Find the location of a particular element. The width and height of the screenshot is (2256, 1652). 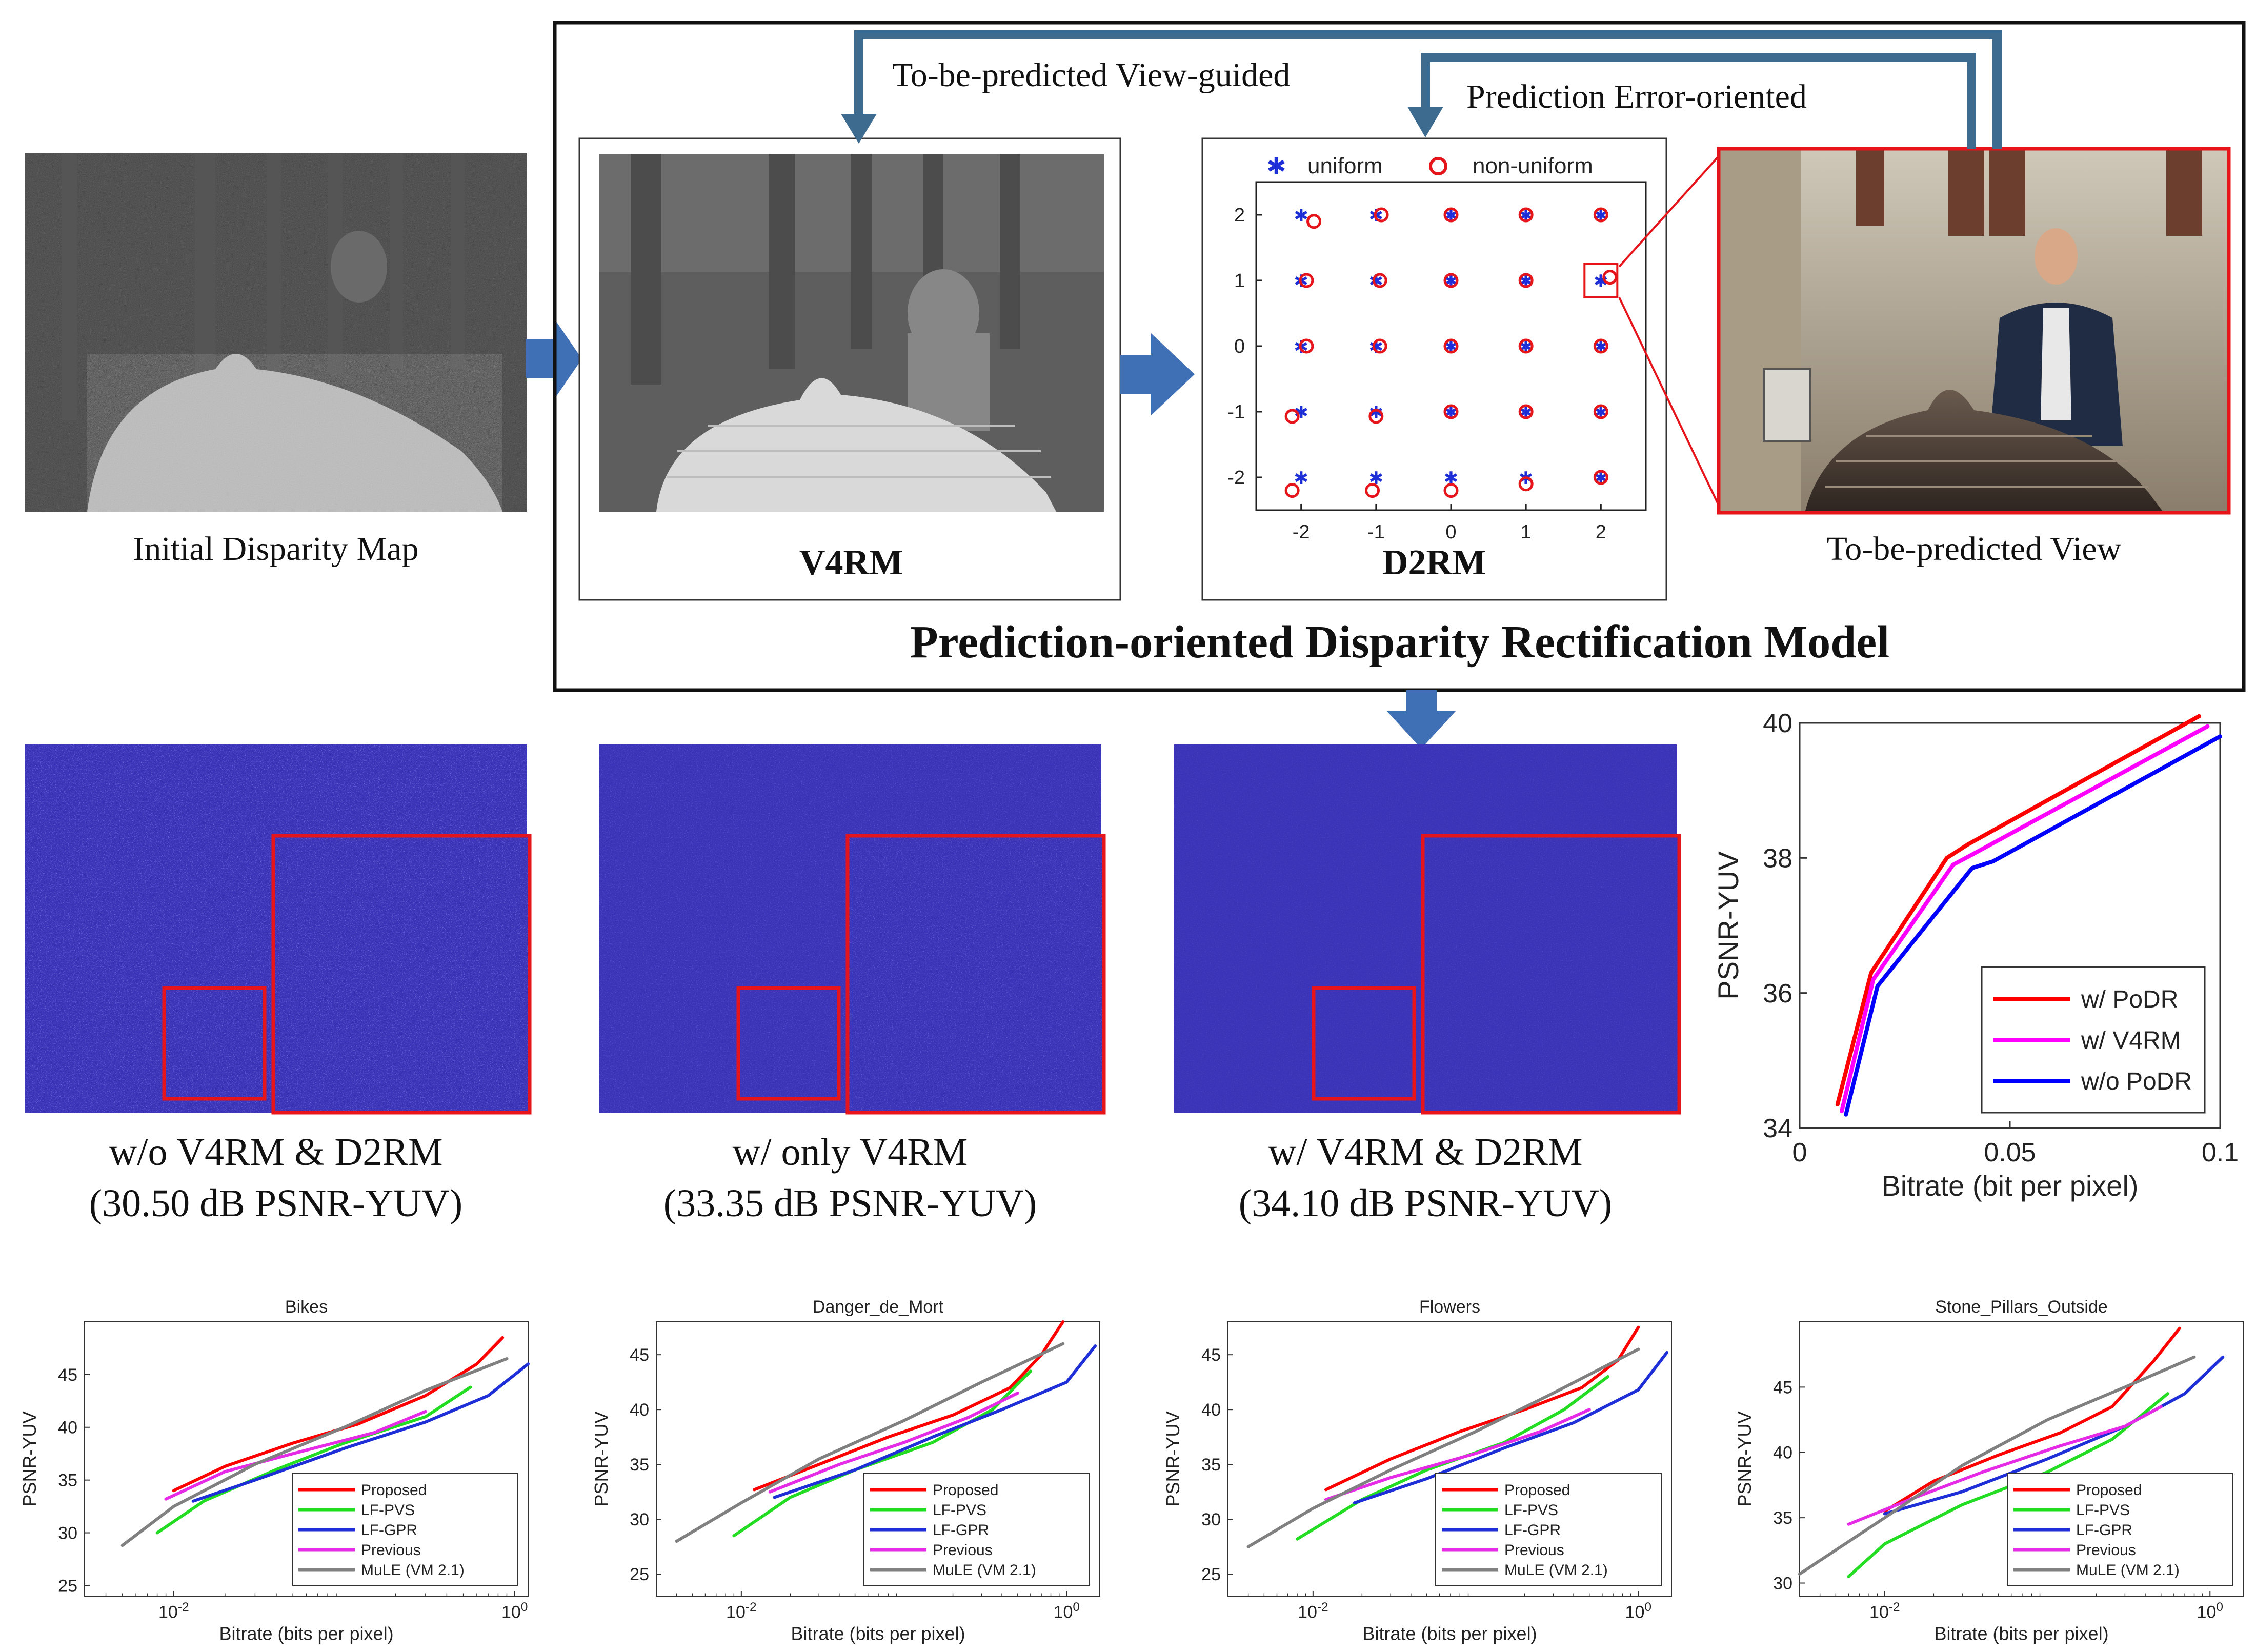

y-tick-label: -1 is located at coordinates (1236, 412).